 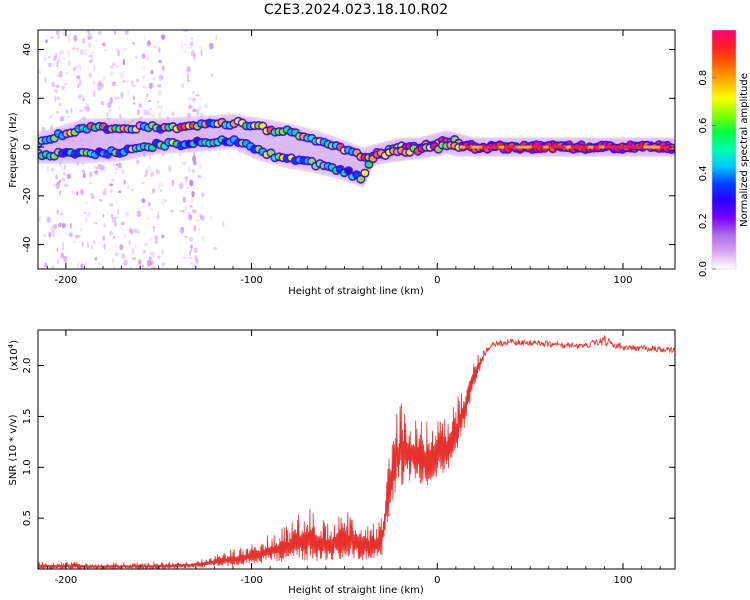 What do you see at coordinates (27, 196) in the screenshot?
I see `y-tick-label: -20` at bounding box center [27, 196].